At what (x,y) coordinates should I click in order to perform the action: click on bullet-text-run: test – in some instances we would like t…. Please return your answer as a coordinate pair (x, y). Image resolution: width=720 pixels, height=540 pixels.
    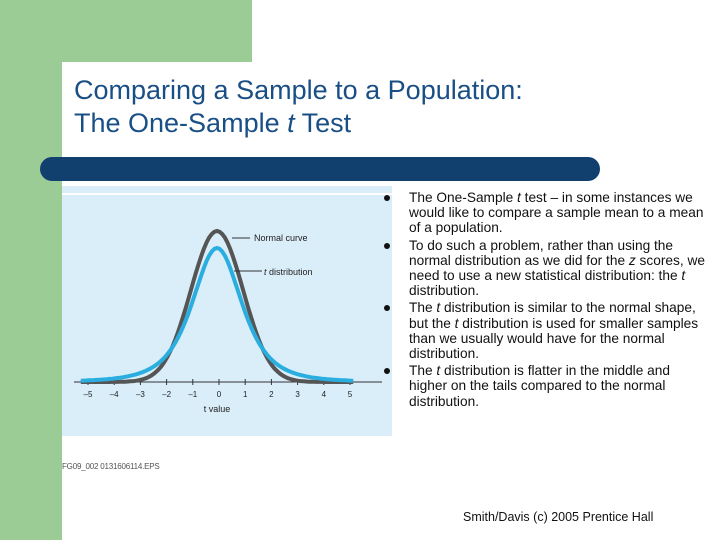
    Looking at the image, I should click on (556, 213).